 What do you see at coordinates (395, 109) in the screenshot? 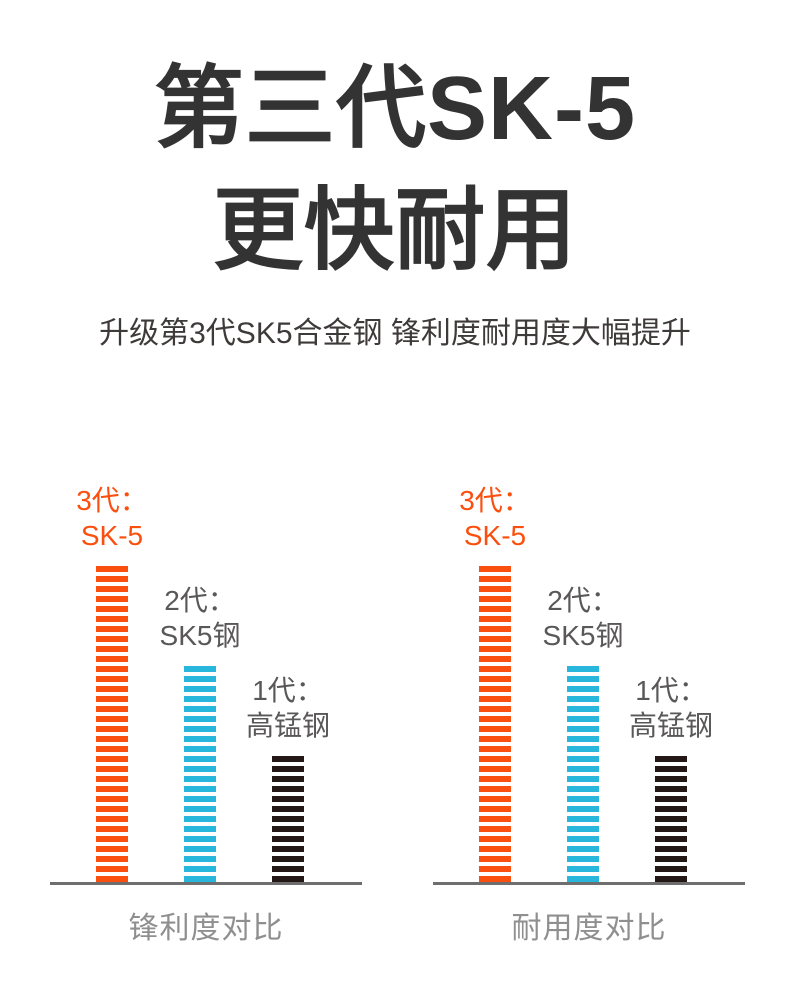
I see `title-line-1: 第三代SK-5` at bounding box center [395, 109].